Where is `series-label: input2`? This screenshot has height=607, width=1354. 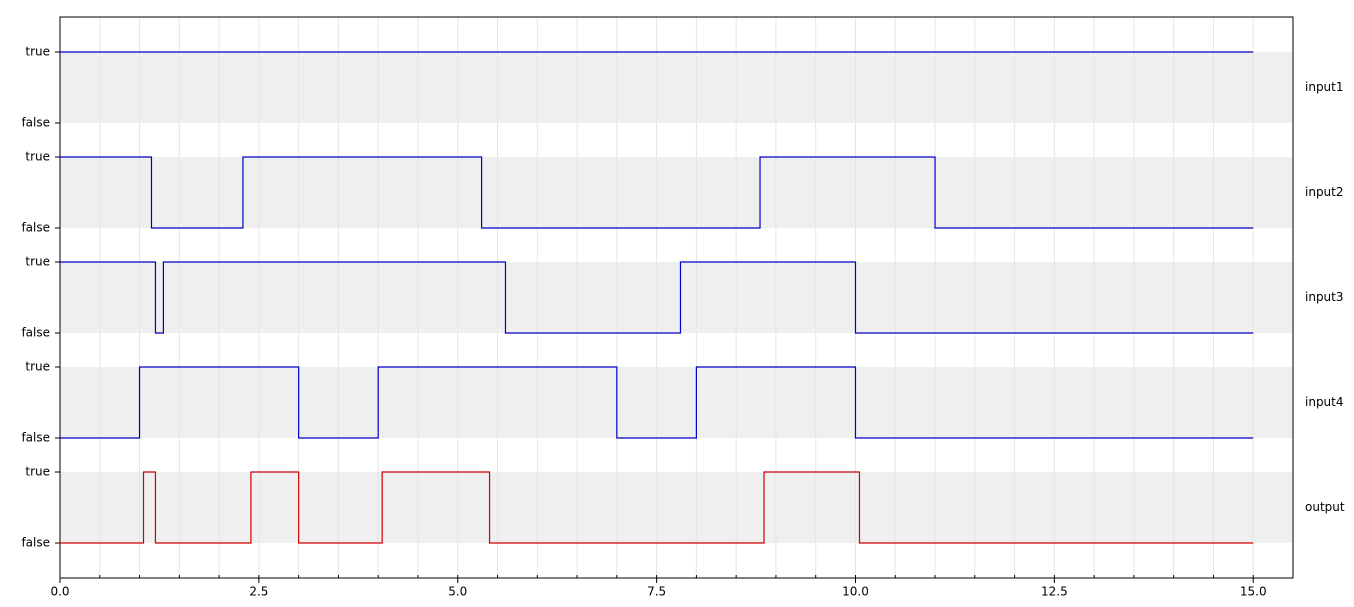
series-label: input2 is located at coordinates (1324, 192).